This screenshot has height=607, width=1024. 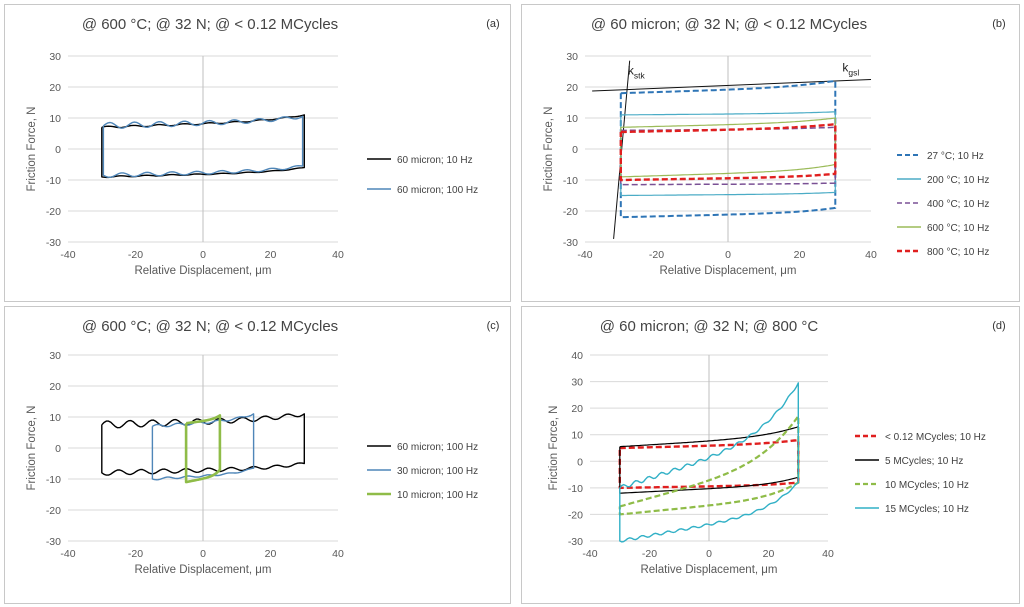 I want to click on legend-entry: 800 °C; 10 Hz, so click(x=958, y=252).